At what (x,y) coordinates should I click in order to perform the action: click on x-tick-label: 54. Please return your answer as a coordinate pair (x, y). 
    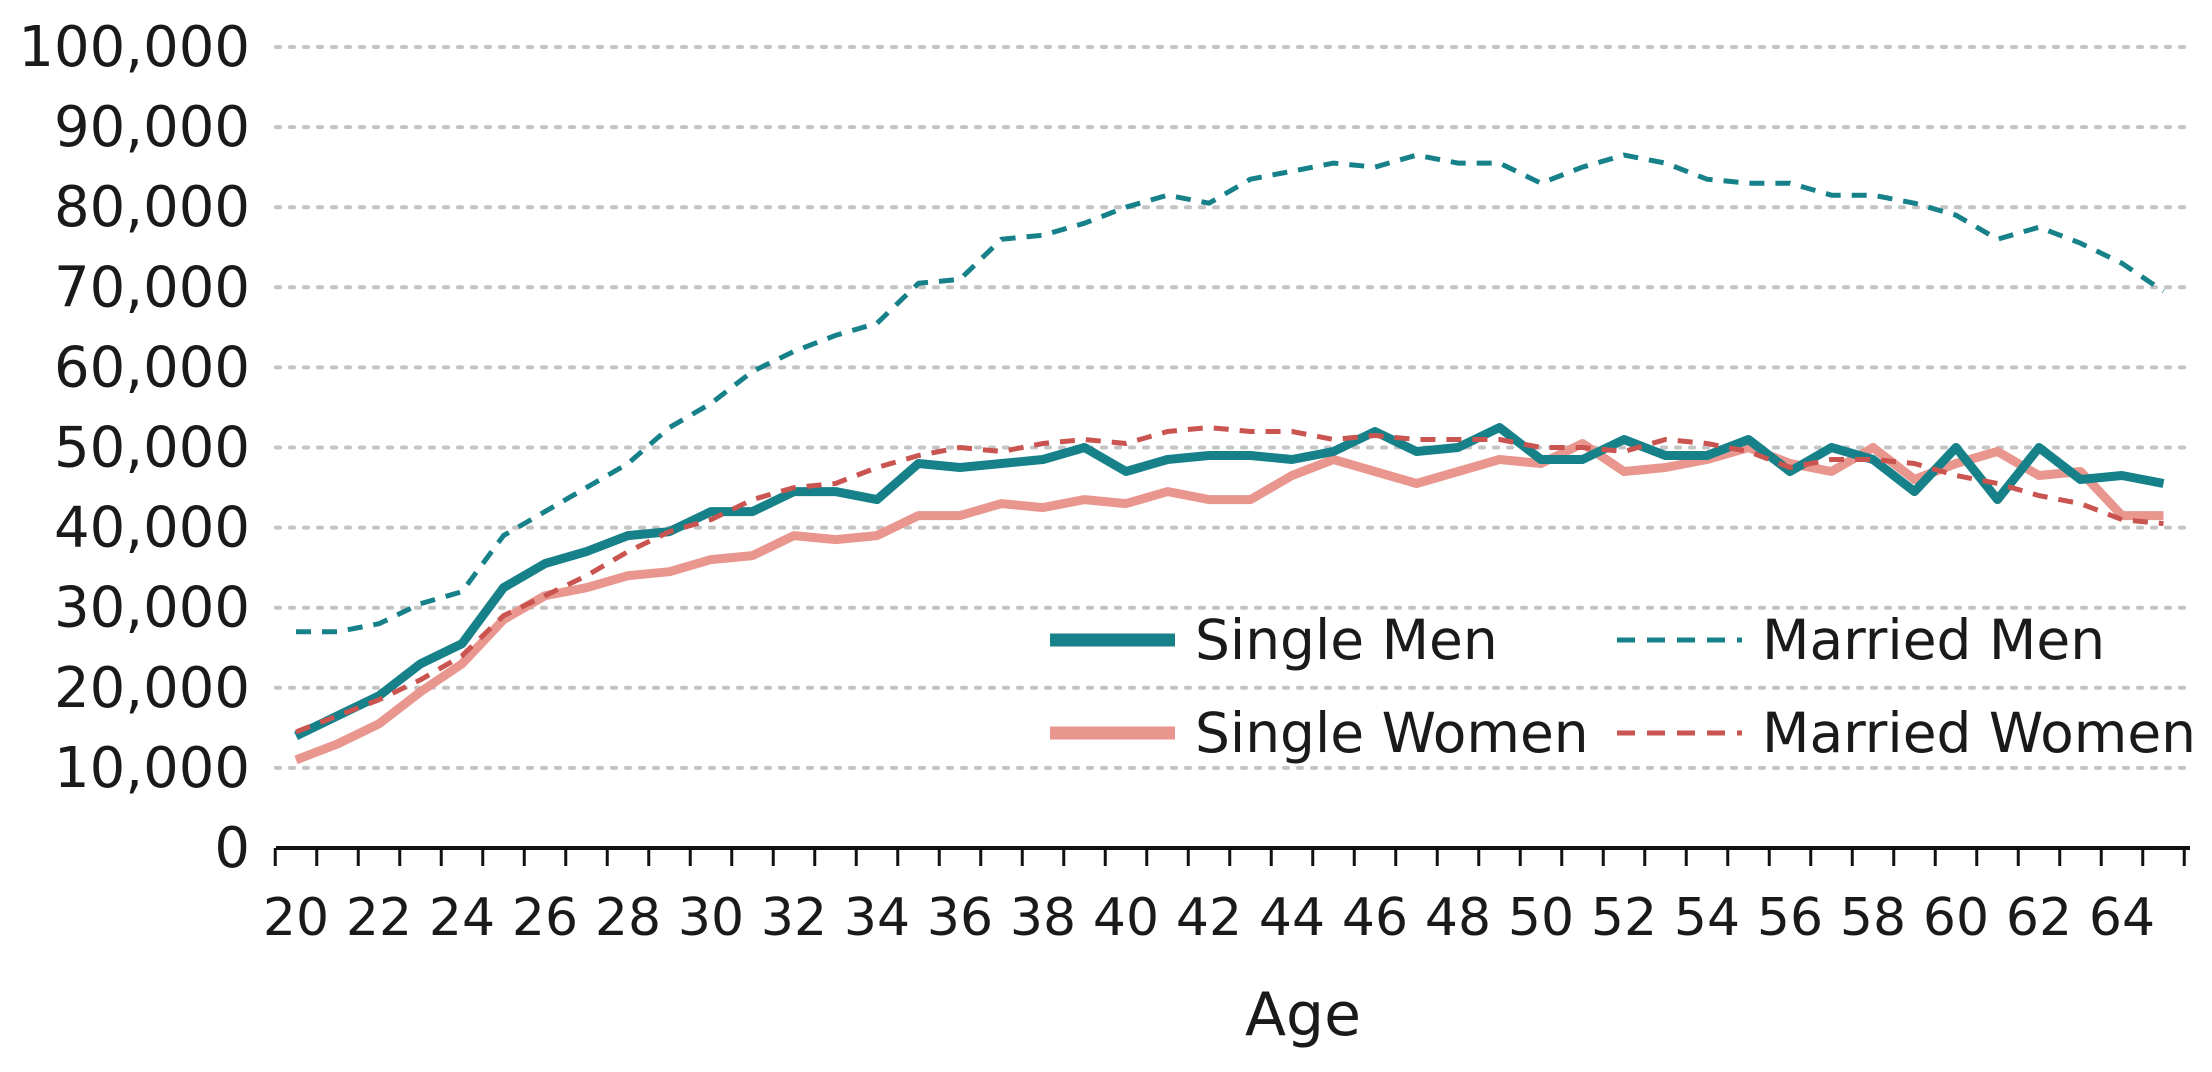
    Looking at the image, I should click on (1707, 918).